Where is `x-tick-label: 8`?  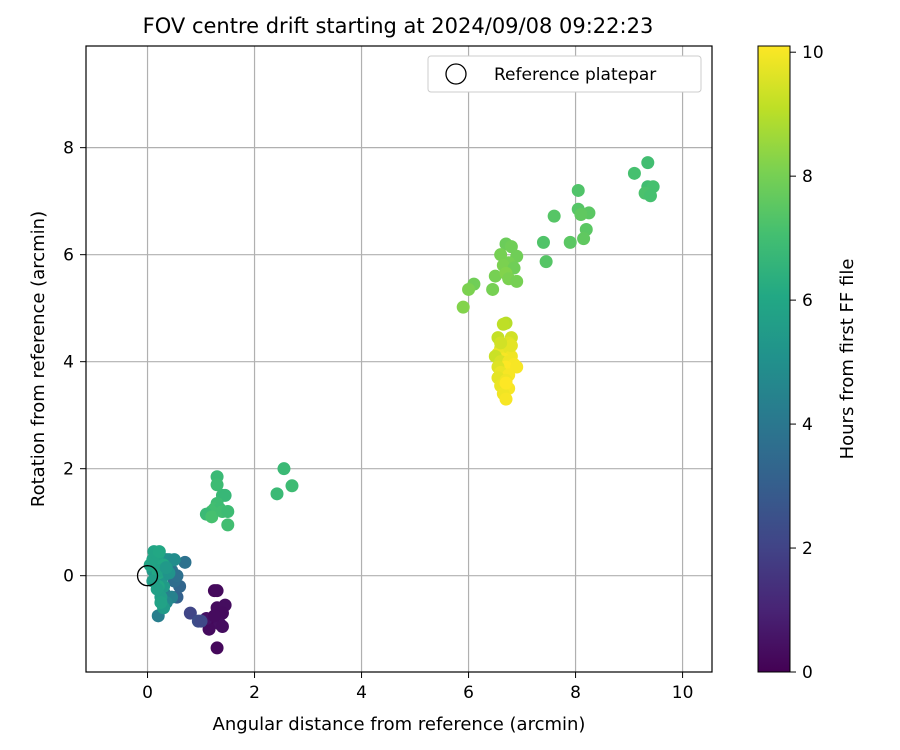 x-tick-label: 8 is located at coordinates (575, 693).